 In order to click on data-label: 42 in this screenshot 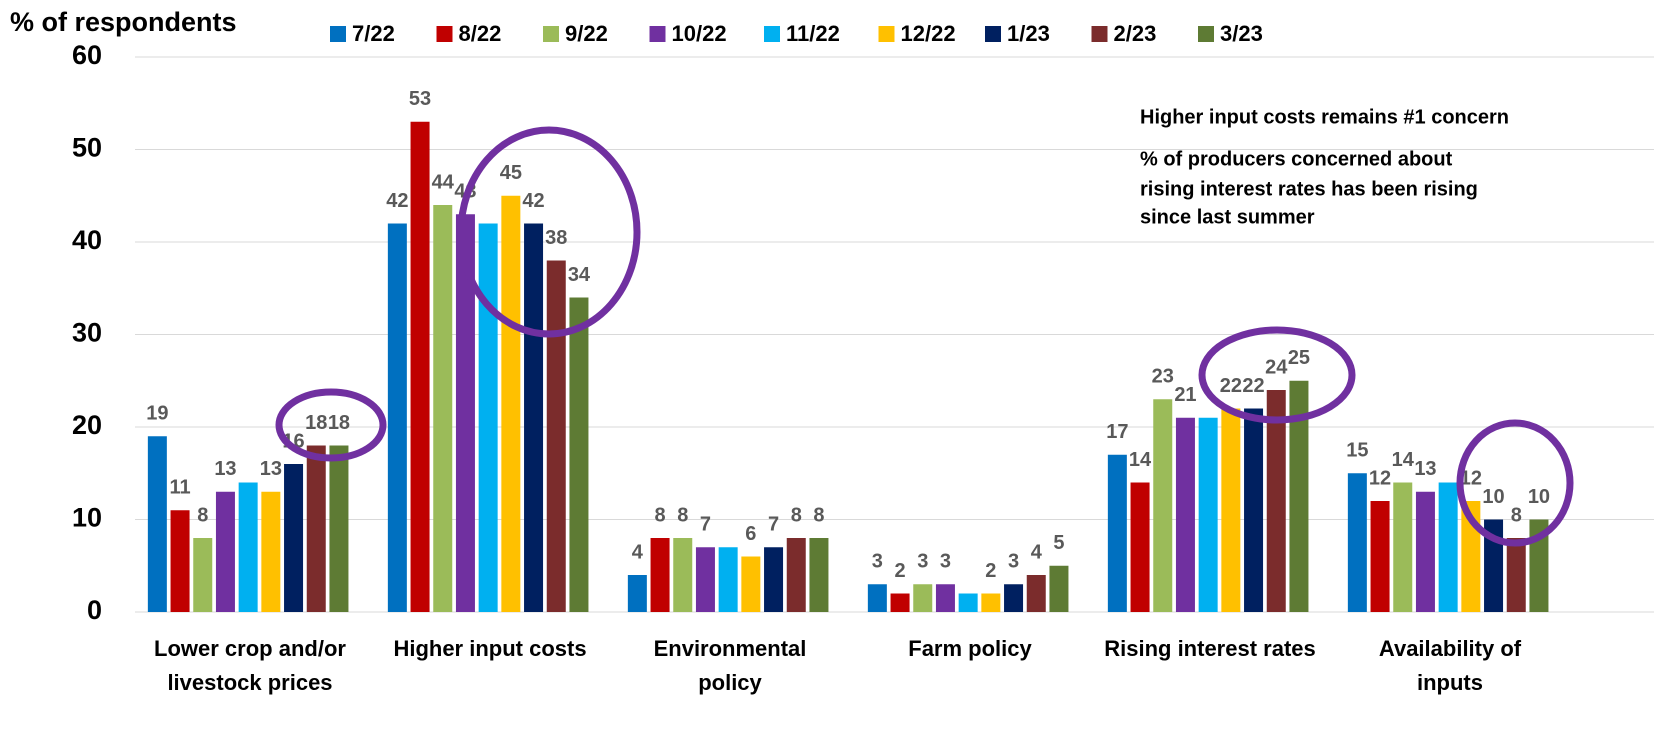, I will do `click(533, 201)`.